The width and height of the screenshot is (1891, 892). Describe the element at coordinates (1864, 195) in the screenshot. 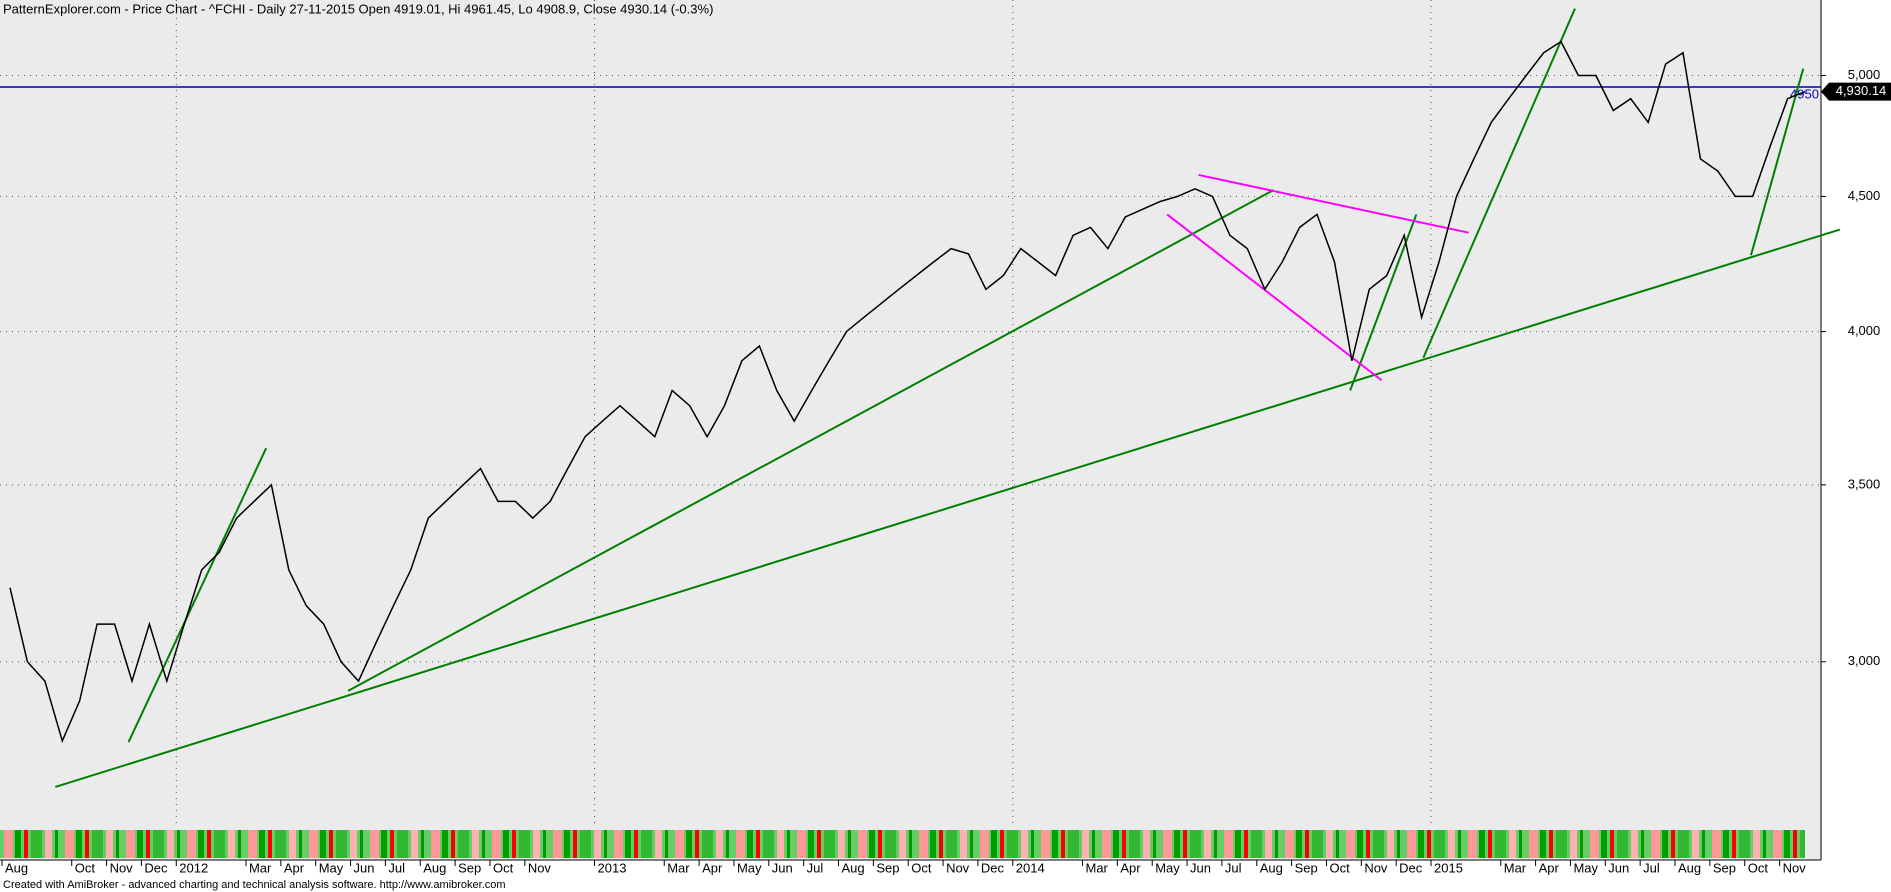

I see `y-tick-label: 4,500` at that location.